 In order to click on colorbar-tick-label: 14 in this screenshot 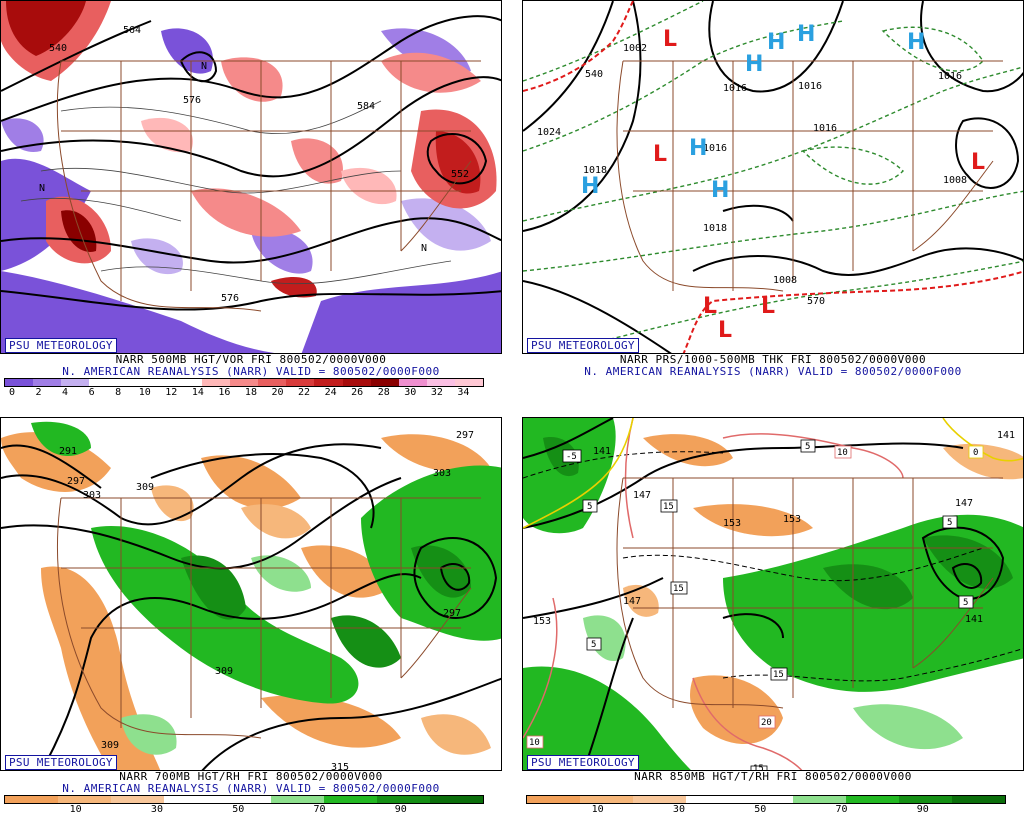, I will do `click(197, 392)`.